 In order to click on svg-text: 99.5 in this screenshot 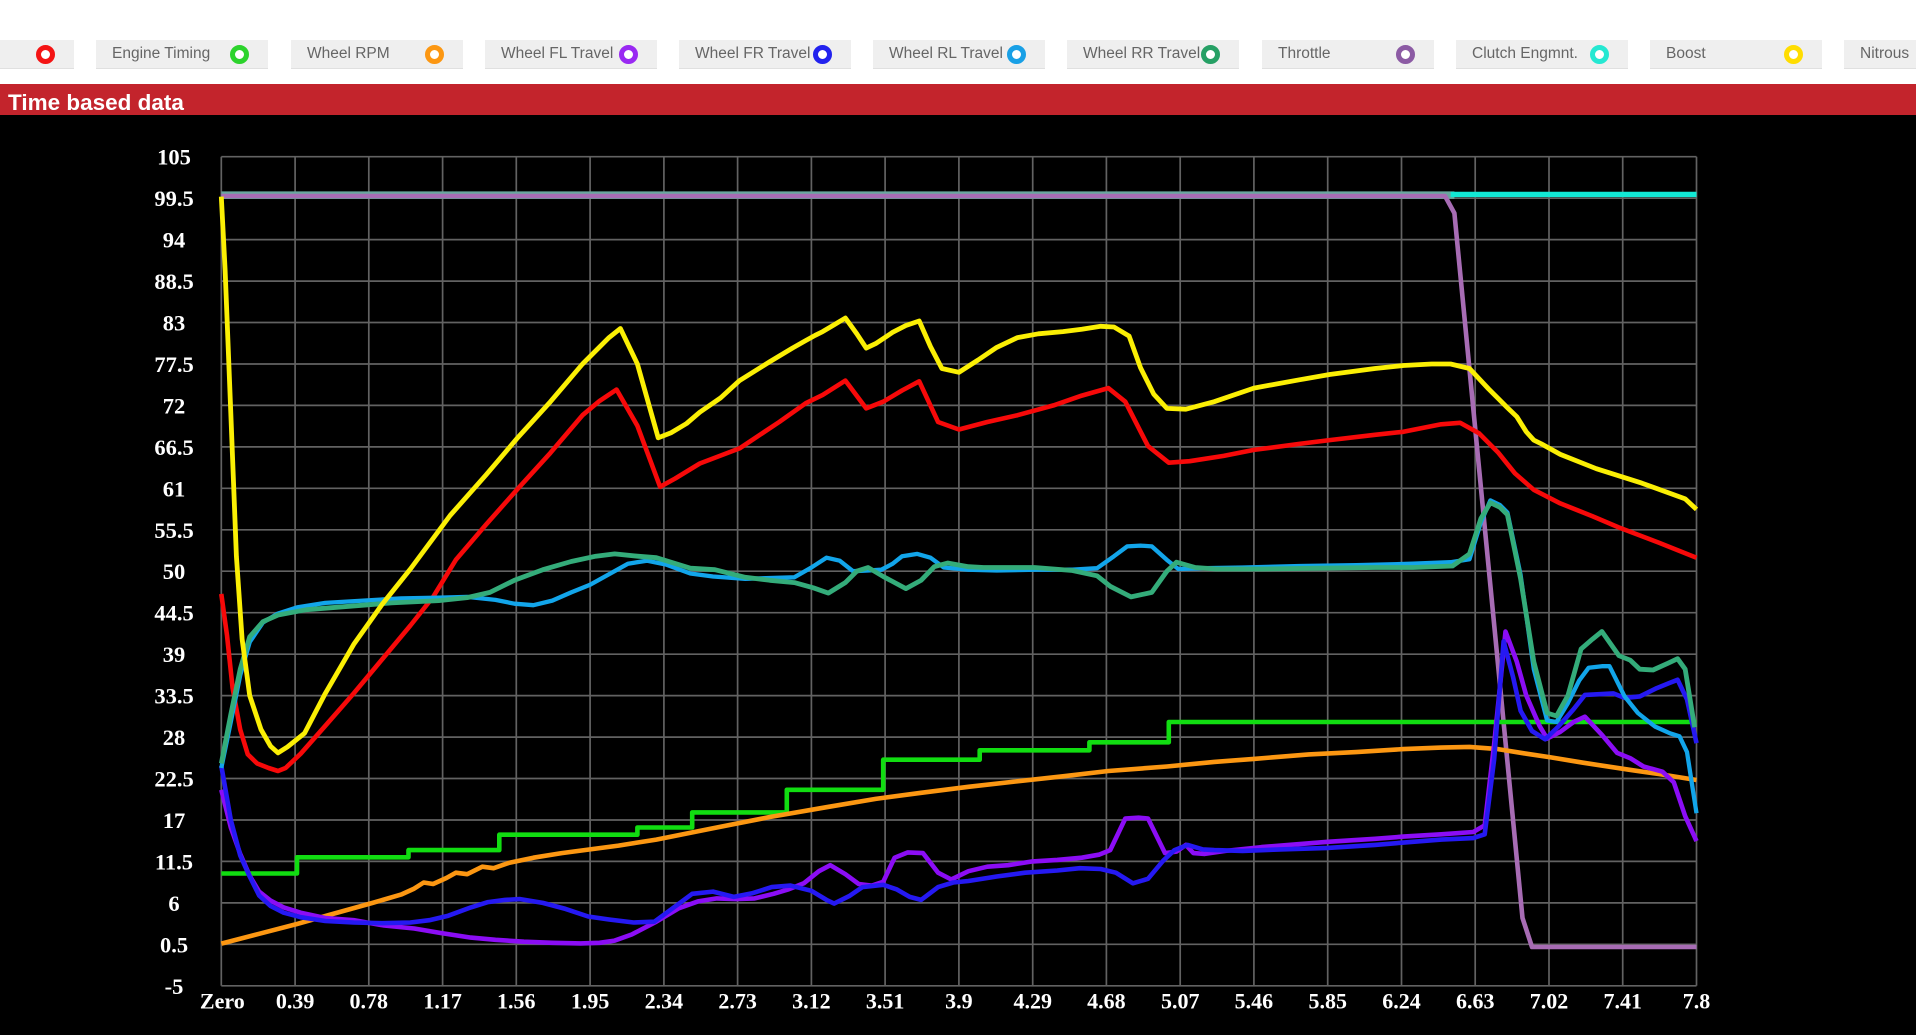, I will do `click(173, 198)`.